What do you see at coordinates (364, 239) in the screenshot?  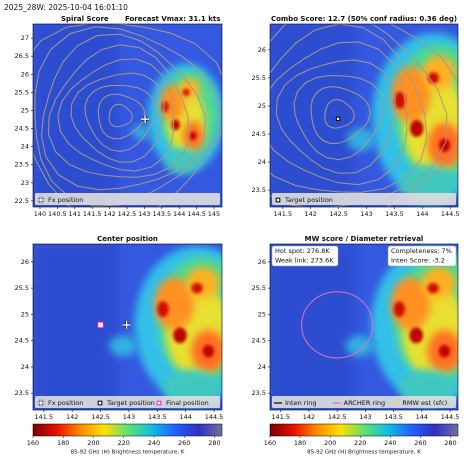 I see `panel-title: MW score / Diameter retrieval` at bounding box center [364, 239].